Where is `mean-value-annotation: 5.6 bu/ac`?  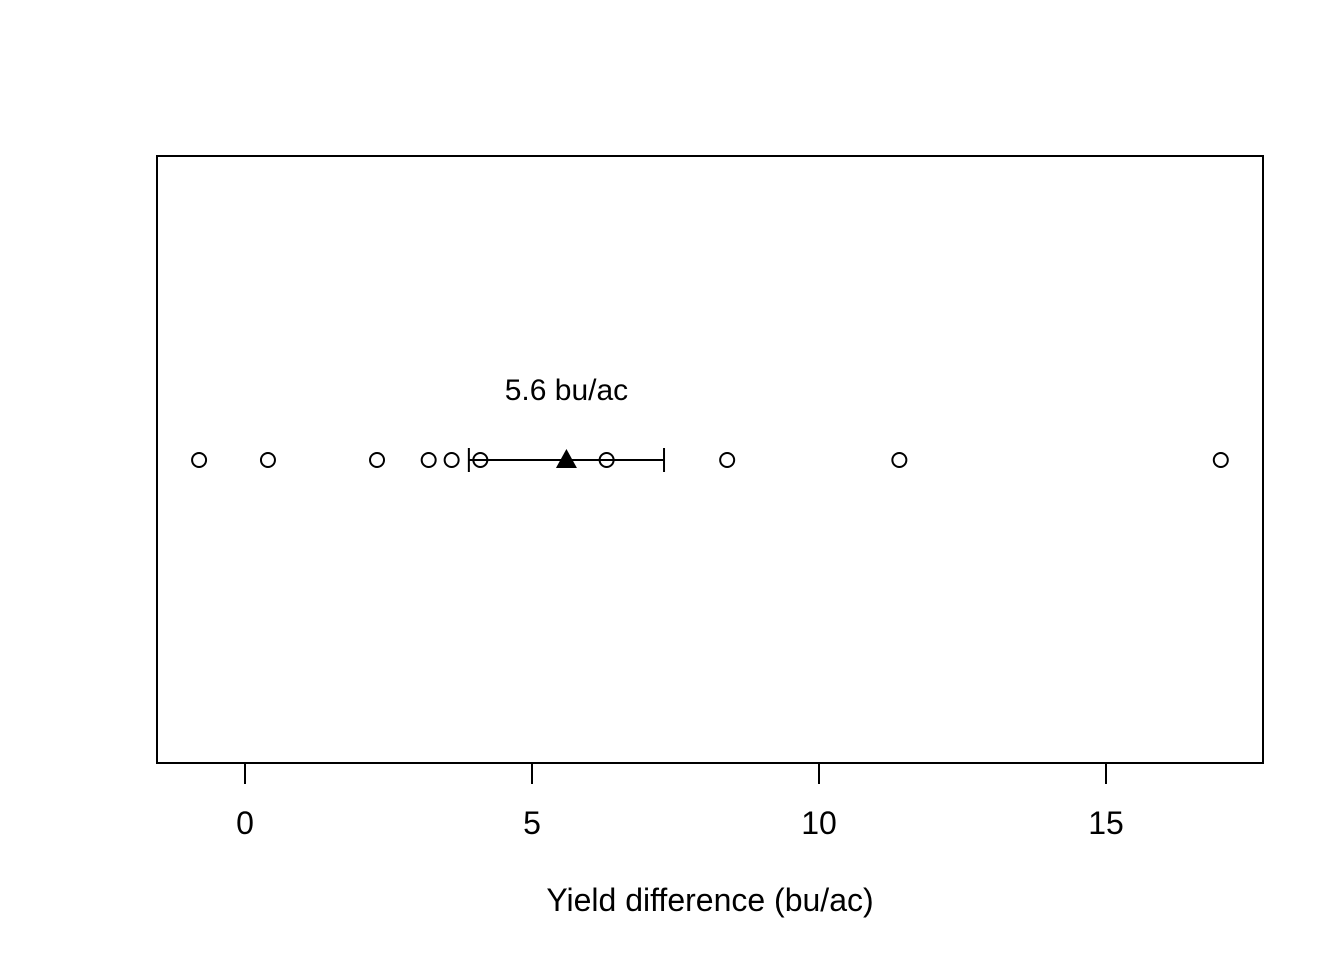 mean-value-annotation: 5.6 bu/ac is located at coordinates (566, 390).